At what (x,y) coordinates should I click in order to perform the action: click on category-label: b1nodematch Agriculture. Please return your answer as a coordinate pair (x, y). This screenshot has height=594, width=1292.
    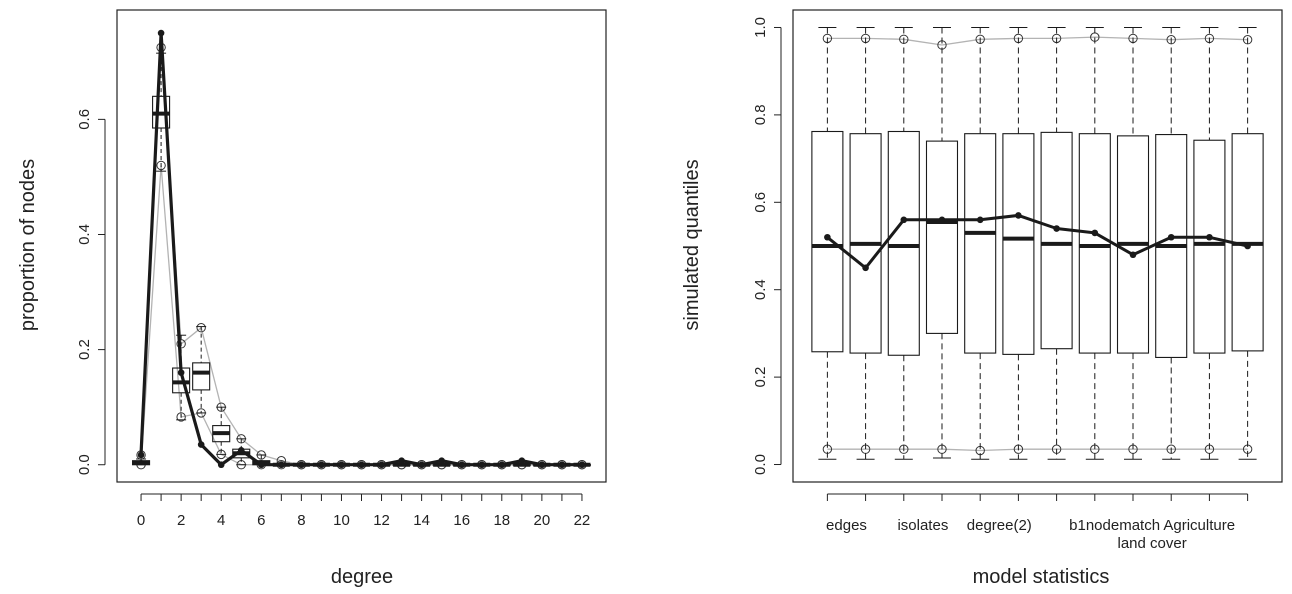
    Looking at the image, I should click on (1152, 525).